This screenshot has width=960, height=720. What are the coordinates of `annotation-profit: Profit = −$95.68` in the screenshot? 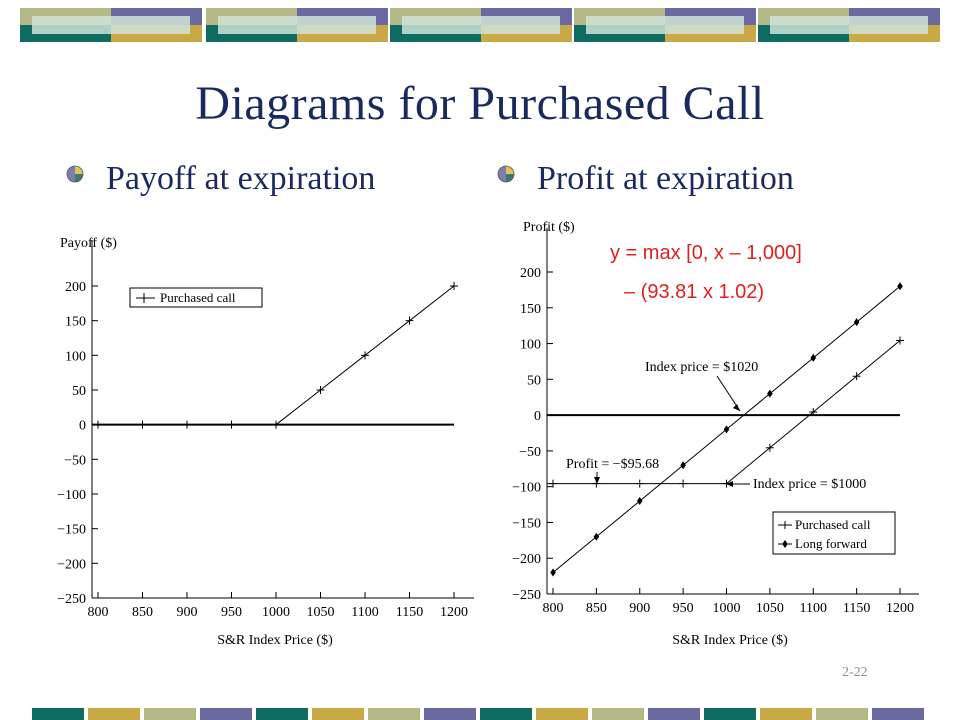 It's located at (612, 464).